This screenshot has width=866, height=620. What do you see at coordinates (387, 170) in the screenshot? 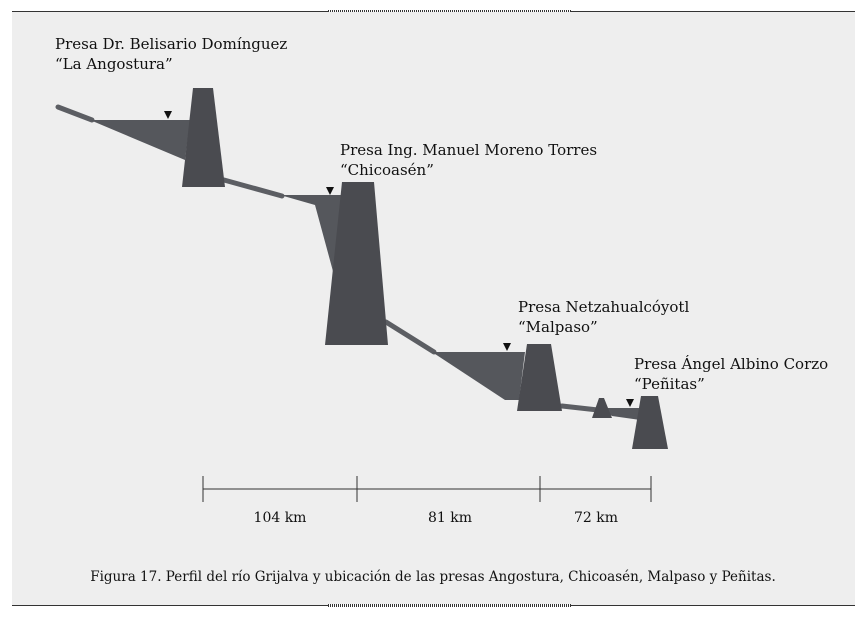
I see `dam-alias: “Chicoasén”` at bounding box center [387, 170].